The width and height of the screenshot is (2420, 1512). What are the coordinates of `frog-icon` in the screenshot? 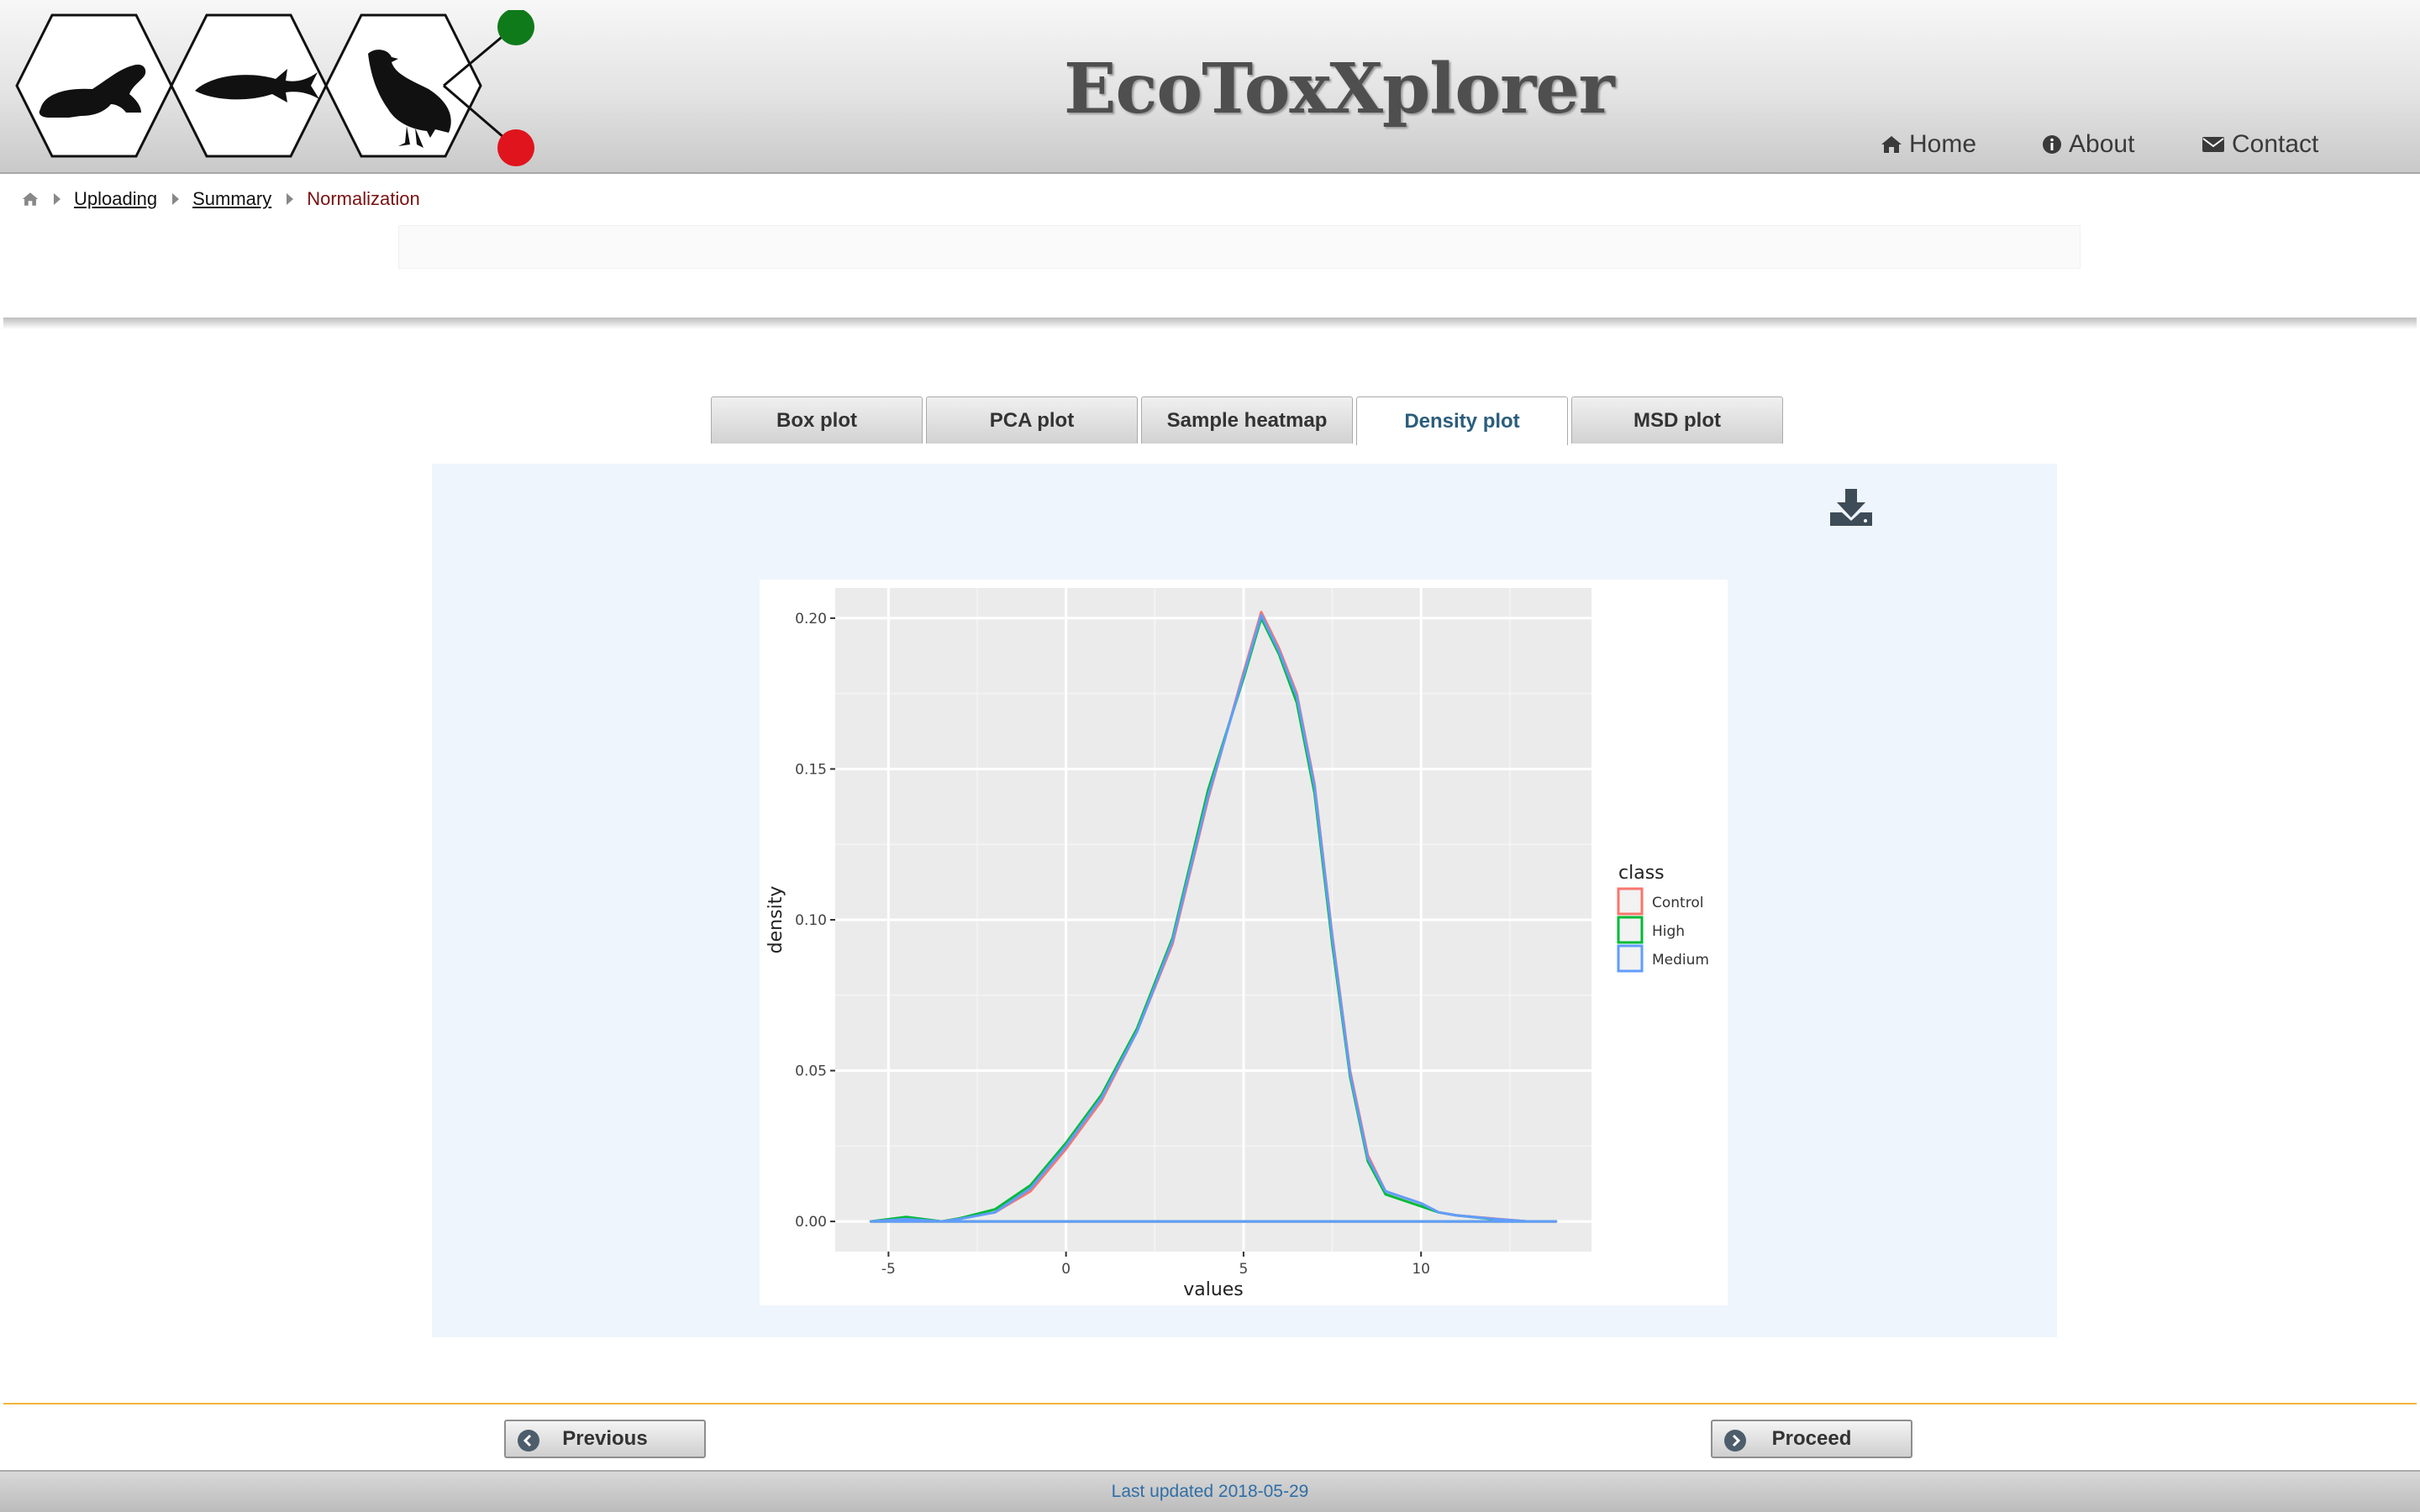 It's located at (92, 91).